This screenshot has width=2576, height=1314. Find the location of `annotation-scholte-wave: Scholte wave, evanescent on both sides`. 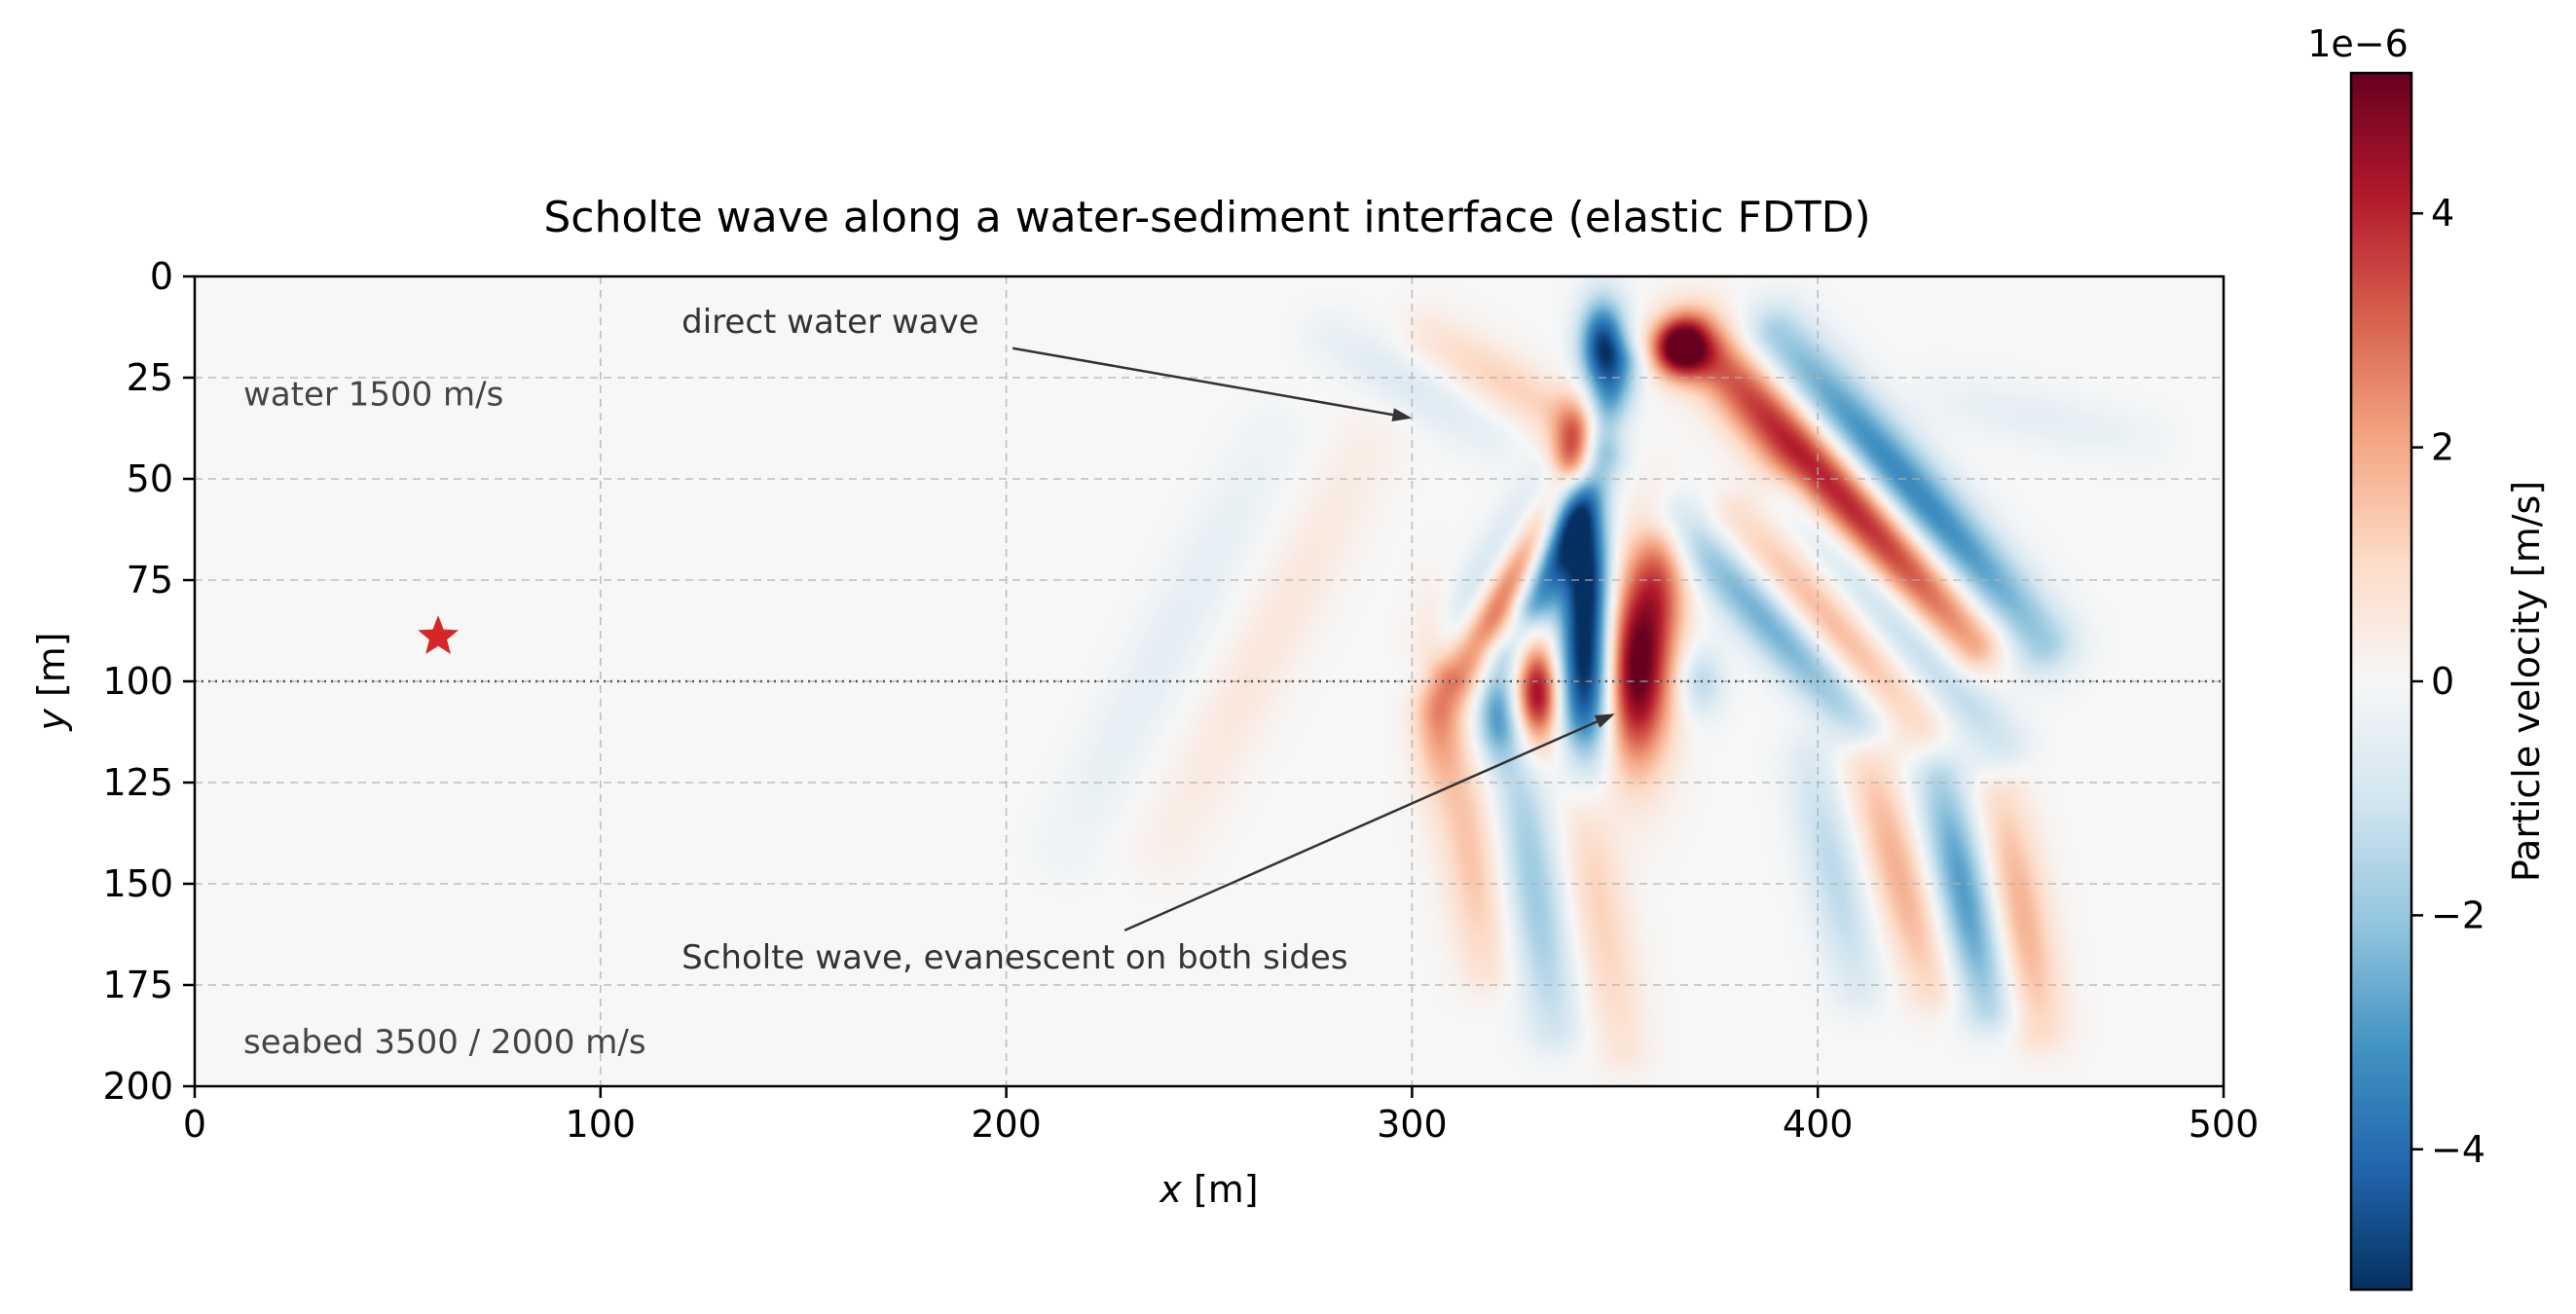

annotation-scholte-wave: Scholte wave, evanescent on both sides is located at coordinates (1148, 845).